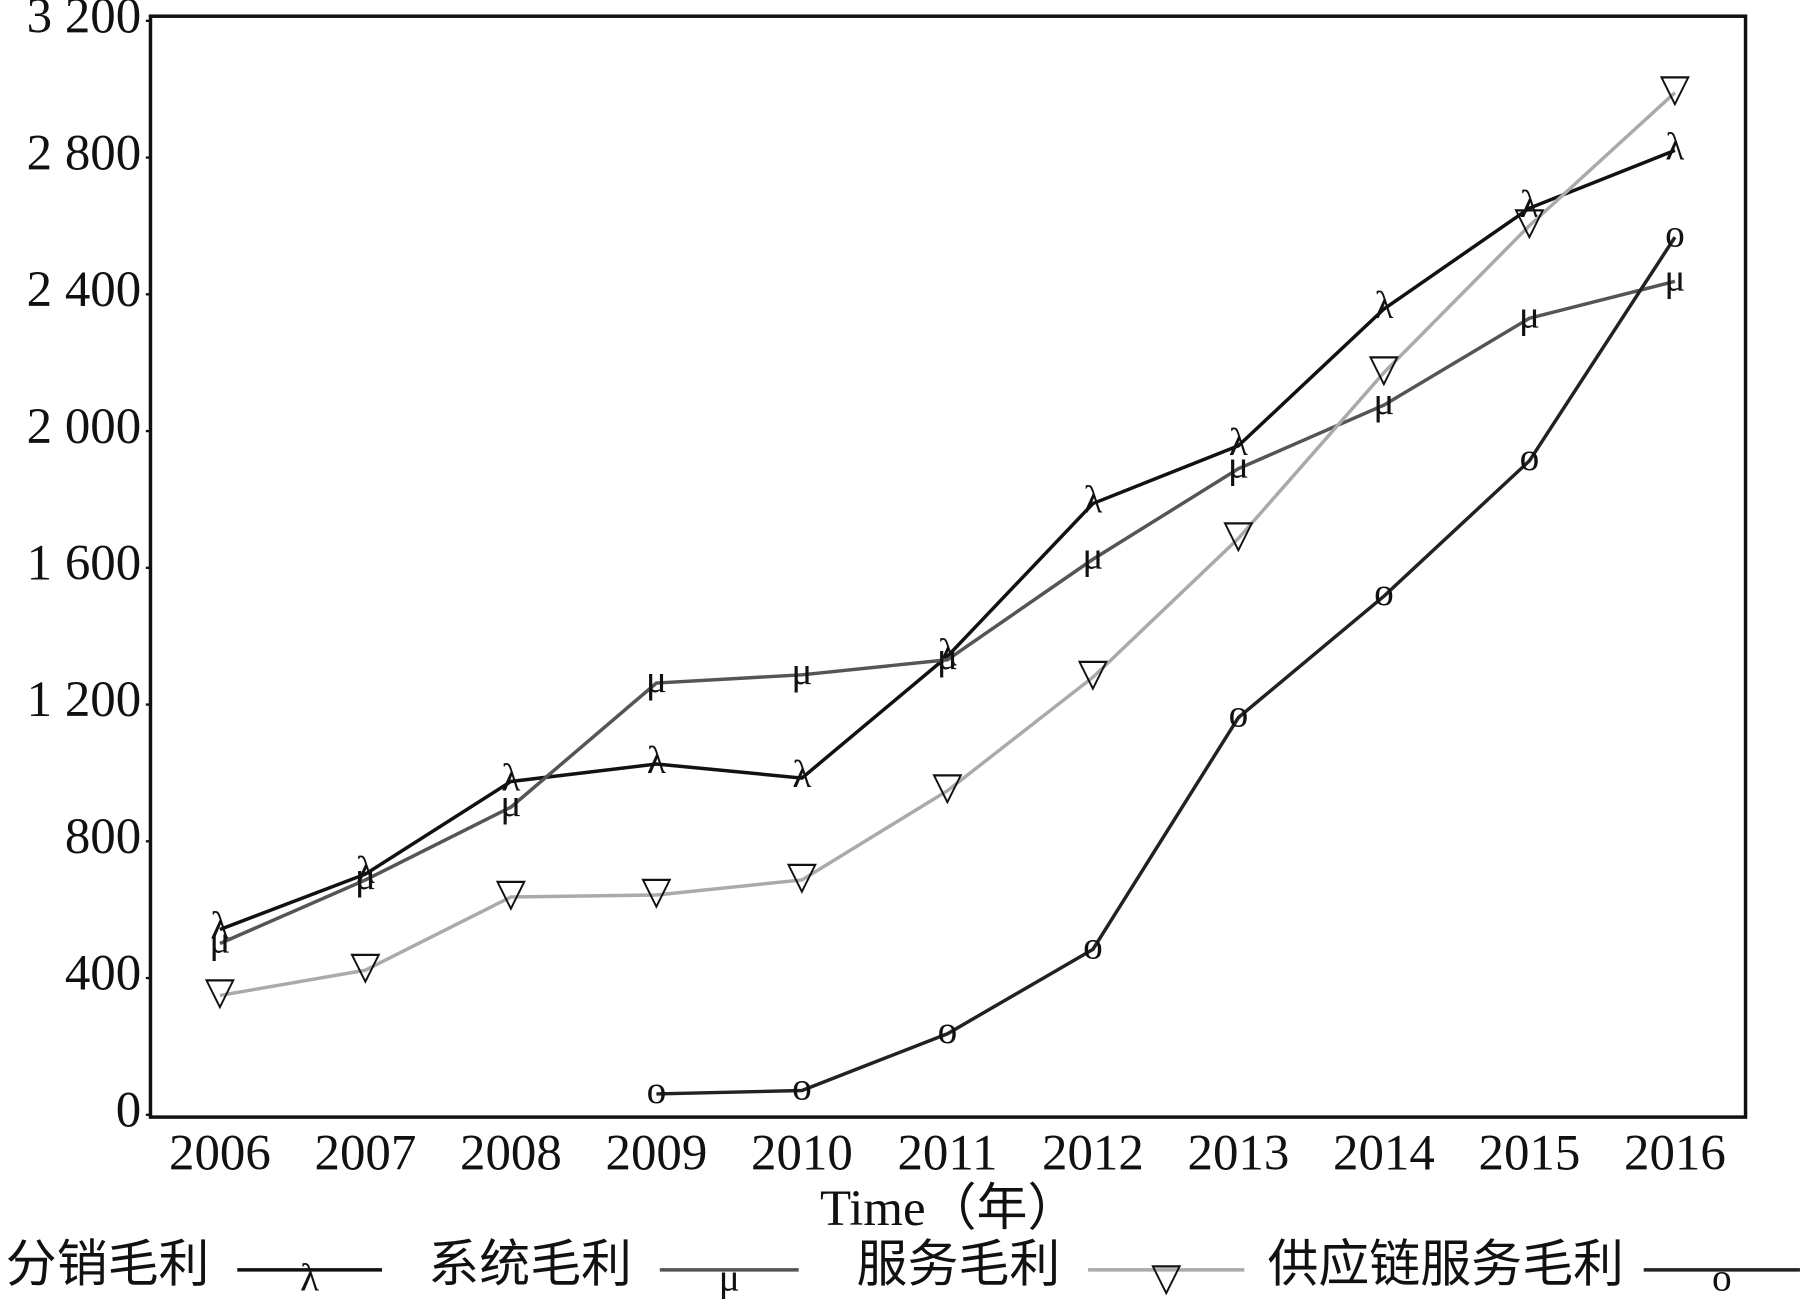 Image resolution: width=1815 pixels, height=1300 pixels. Describe the element at coordinates (1675, 1153) in the screenshot. I see `x-tick-label: 2016` at that location.